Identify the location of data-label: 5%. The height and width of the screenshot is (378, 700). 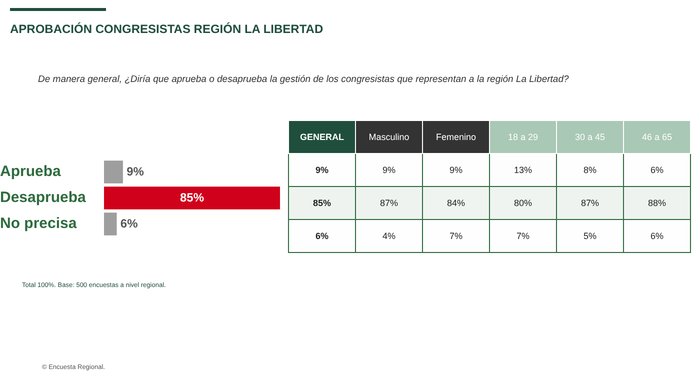
(590, 236).